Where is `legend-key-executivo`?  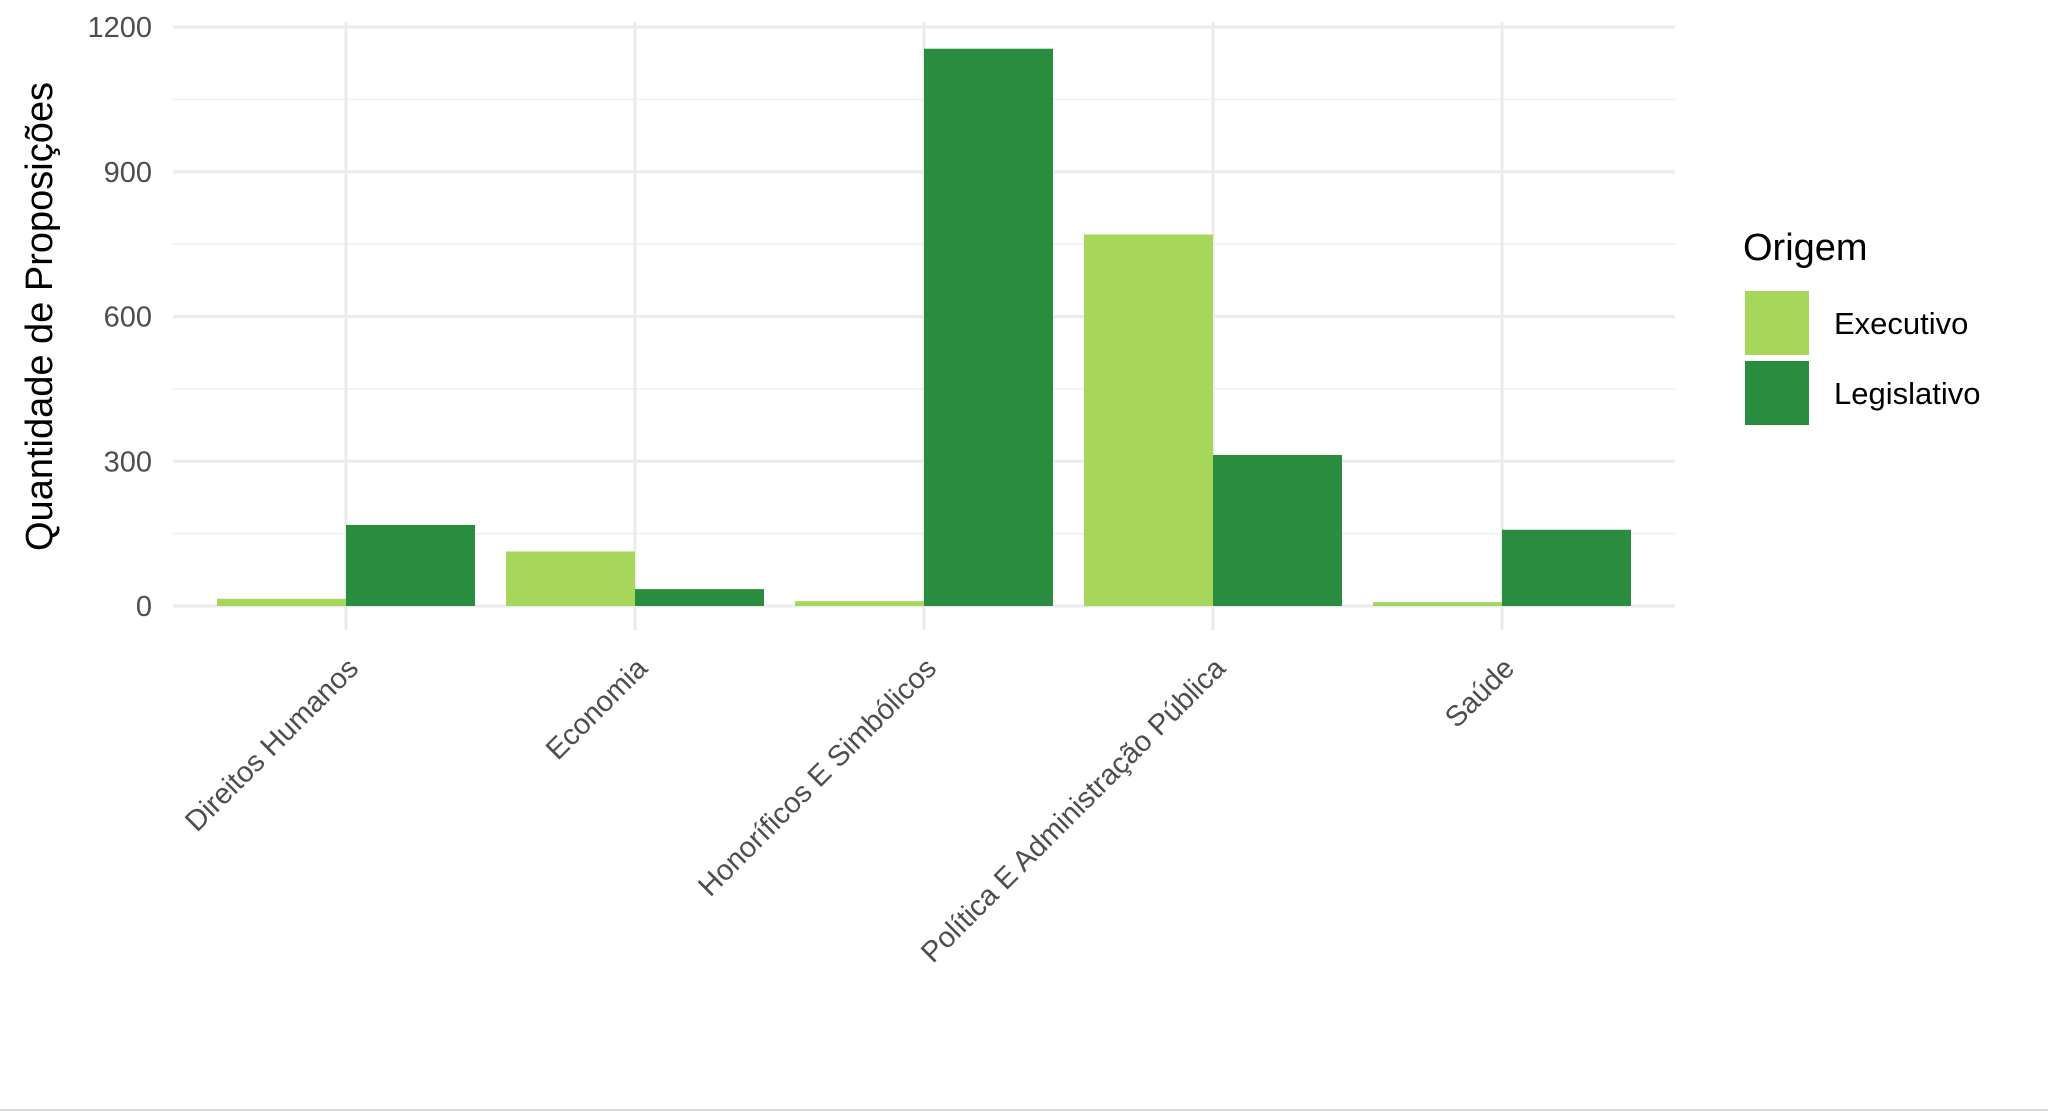
legend-key-executivo is located at coordinates (1777, 323).